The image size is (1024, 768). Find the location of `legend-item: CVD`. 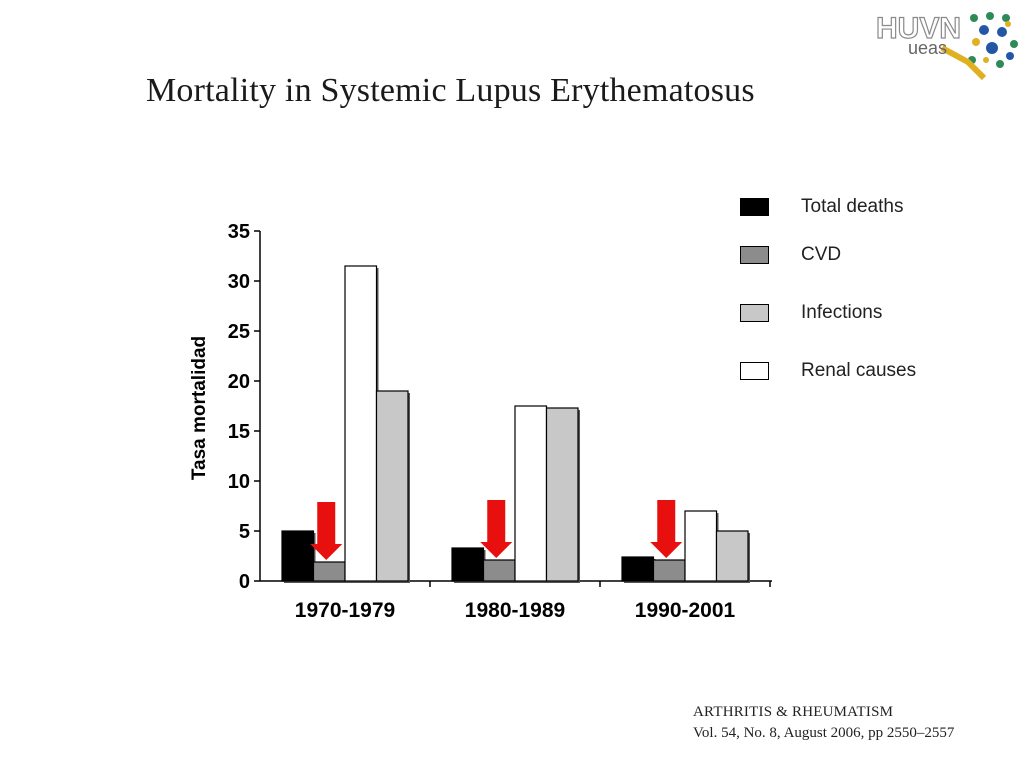

legend-item: CVD is located at coordinates (880, 256).